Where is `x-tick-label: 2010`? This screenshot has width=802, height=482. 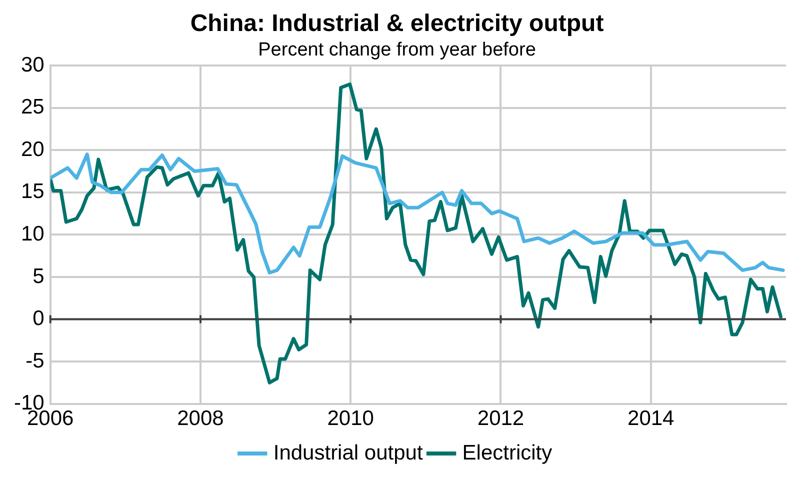
x-tick-label: 2010 is located at coordinates (350, 418).